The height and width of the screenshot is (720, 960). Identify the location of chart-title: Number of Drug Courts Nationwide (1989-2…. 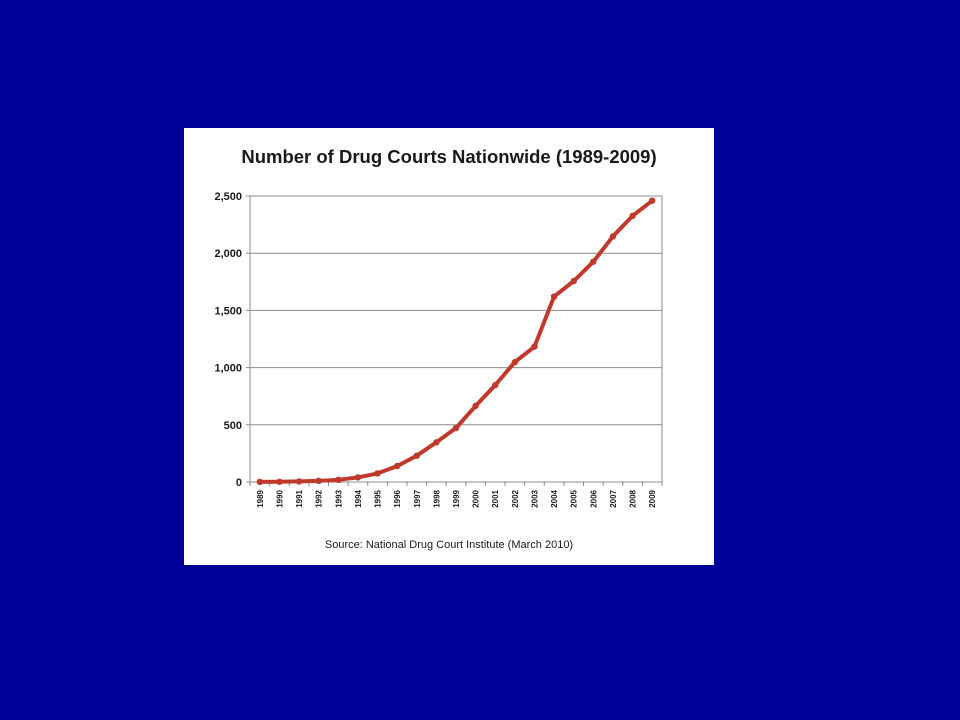
(449, 156).